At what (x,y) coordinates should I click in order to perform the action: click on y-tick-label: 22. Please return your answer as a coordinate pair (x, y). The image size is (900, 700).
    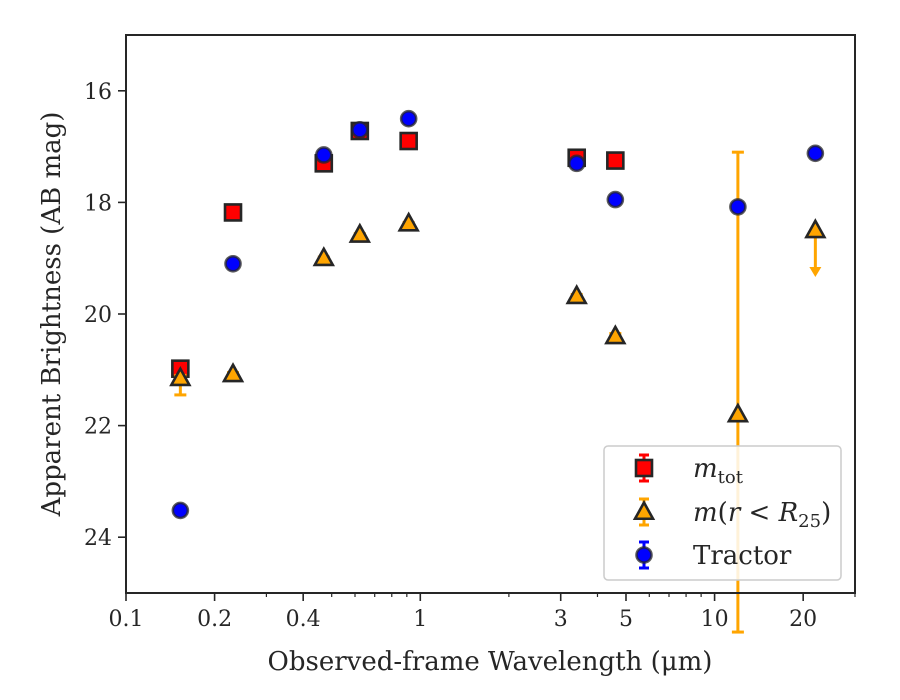
    Looking at the image, I should click on (98, 427).